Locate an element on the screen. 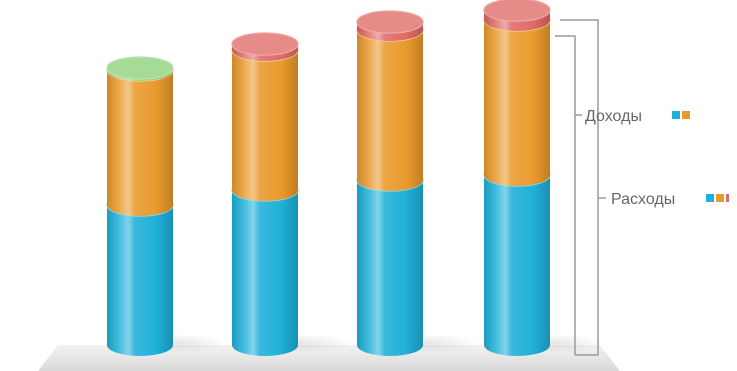 This screenshot has width=737, height=371. legend-brackets is located at coordinates (580, 187).